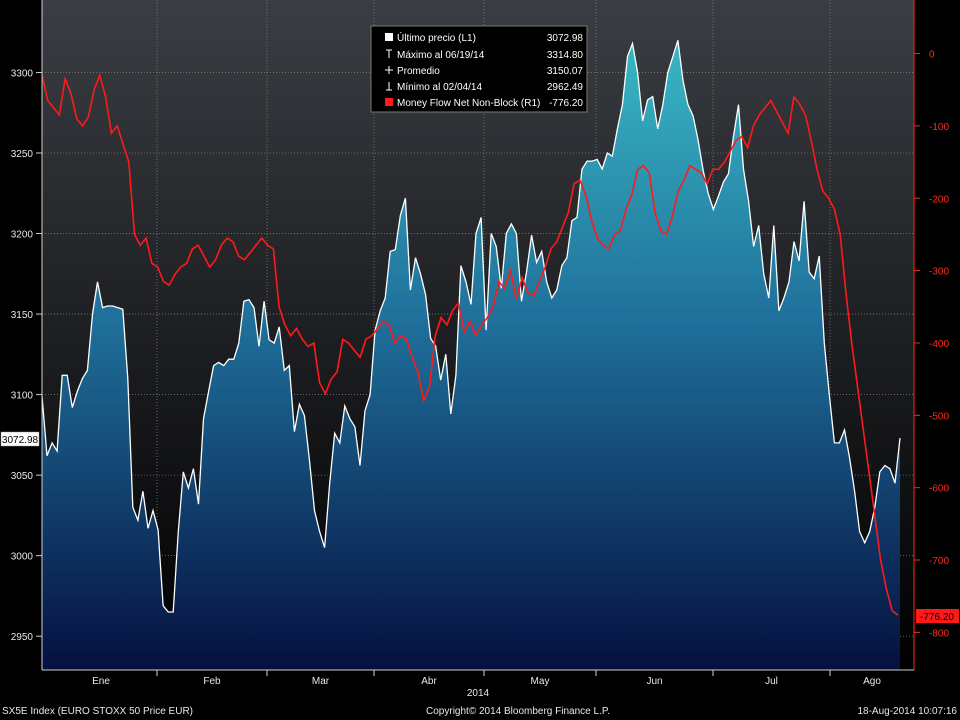  I want to click on svg-text: 2962.49, so click(565, 87).